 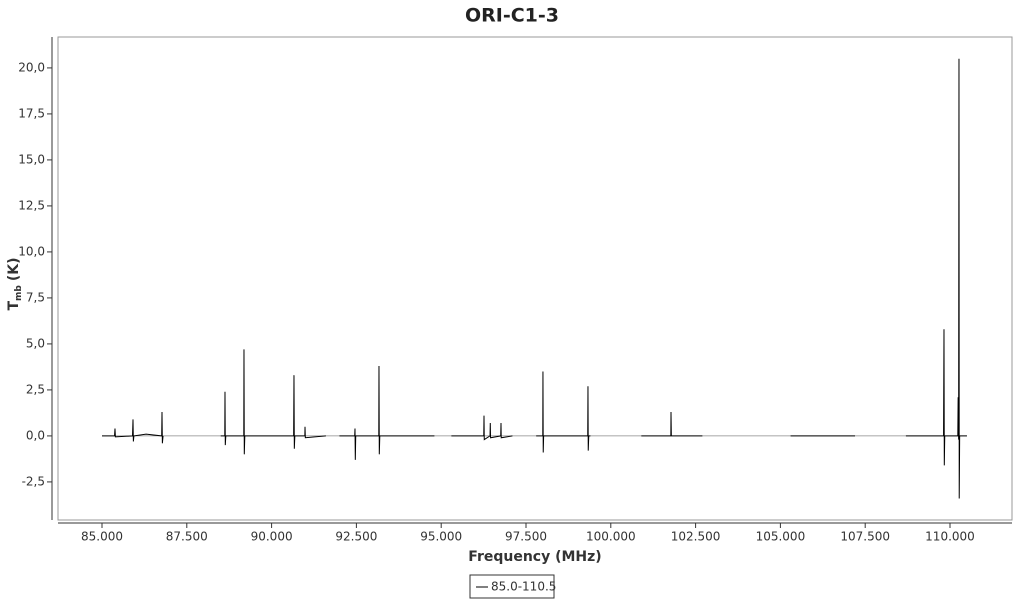 I want to click on y-tick-label: 0,0, so click(x=35, y=435).